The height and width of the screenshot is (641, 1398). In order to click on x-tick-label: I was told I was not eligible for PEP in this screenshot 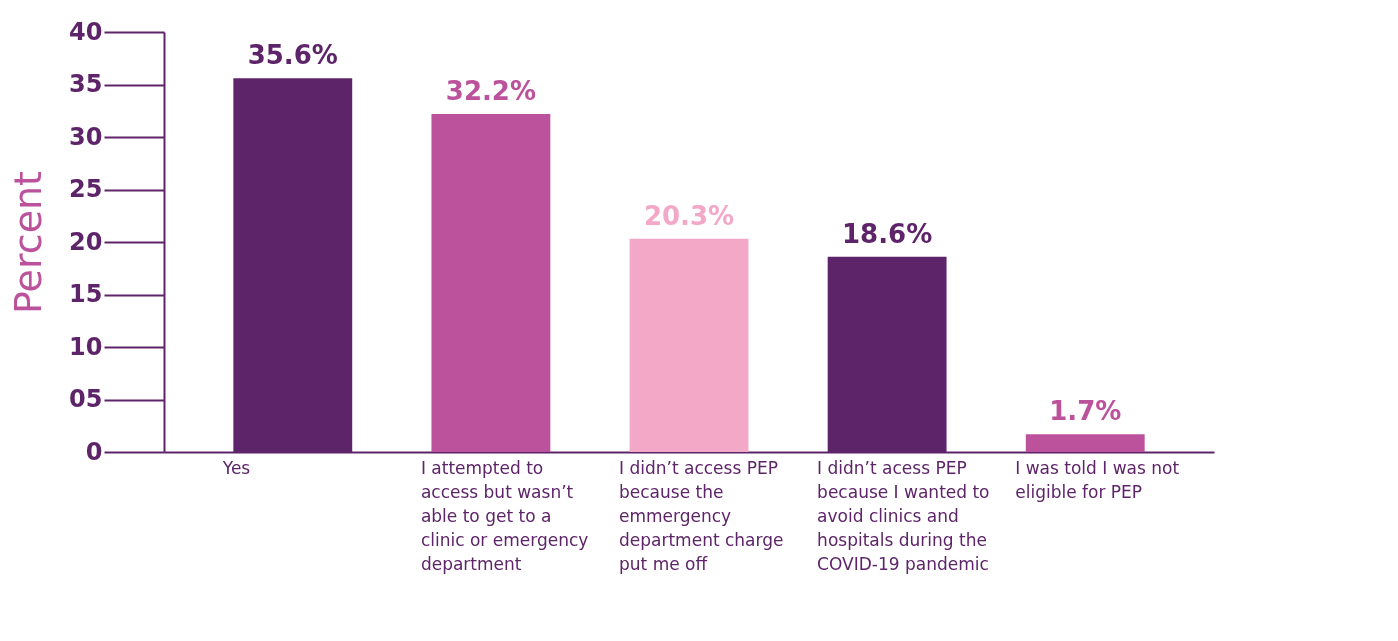, I will do `click(1097, 479)`.